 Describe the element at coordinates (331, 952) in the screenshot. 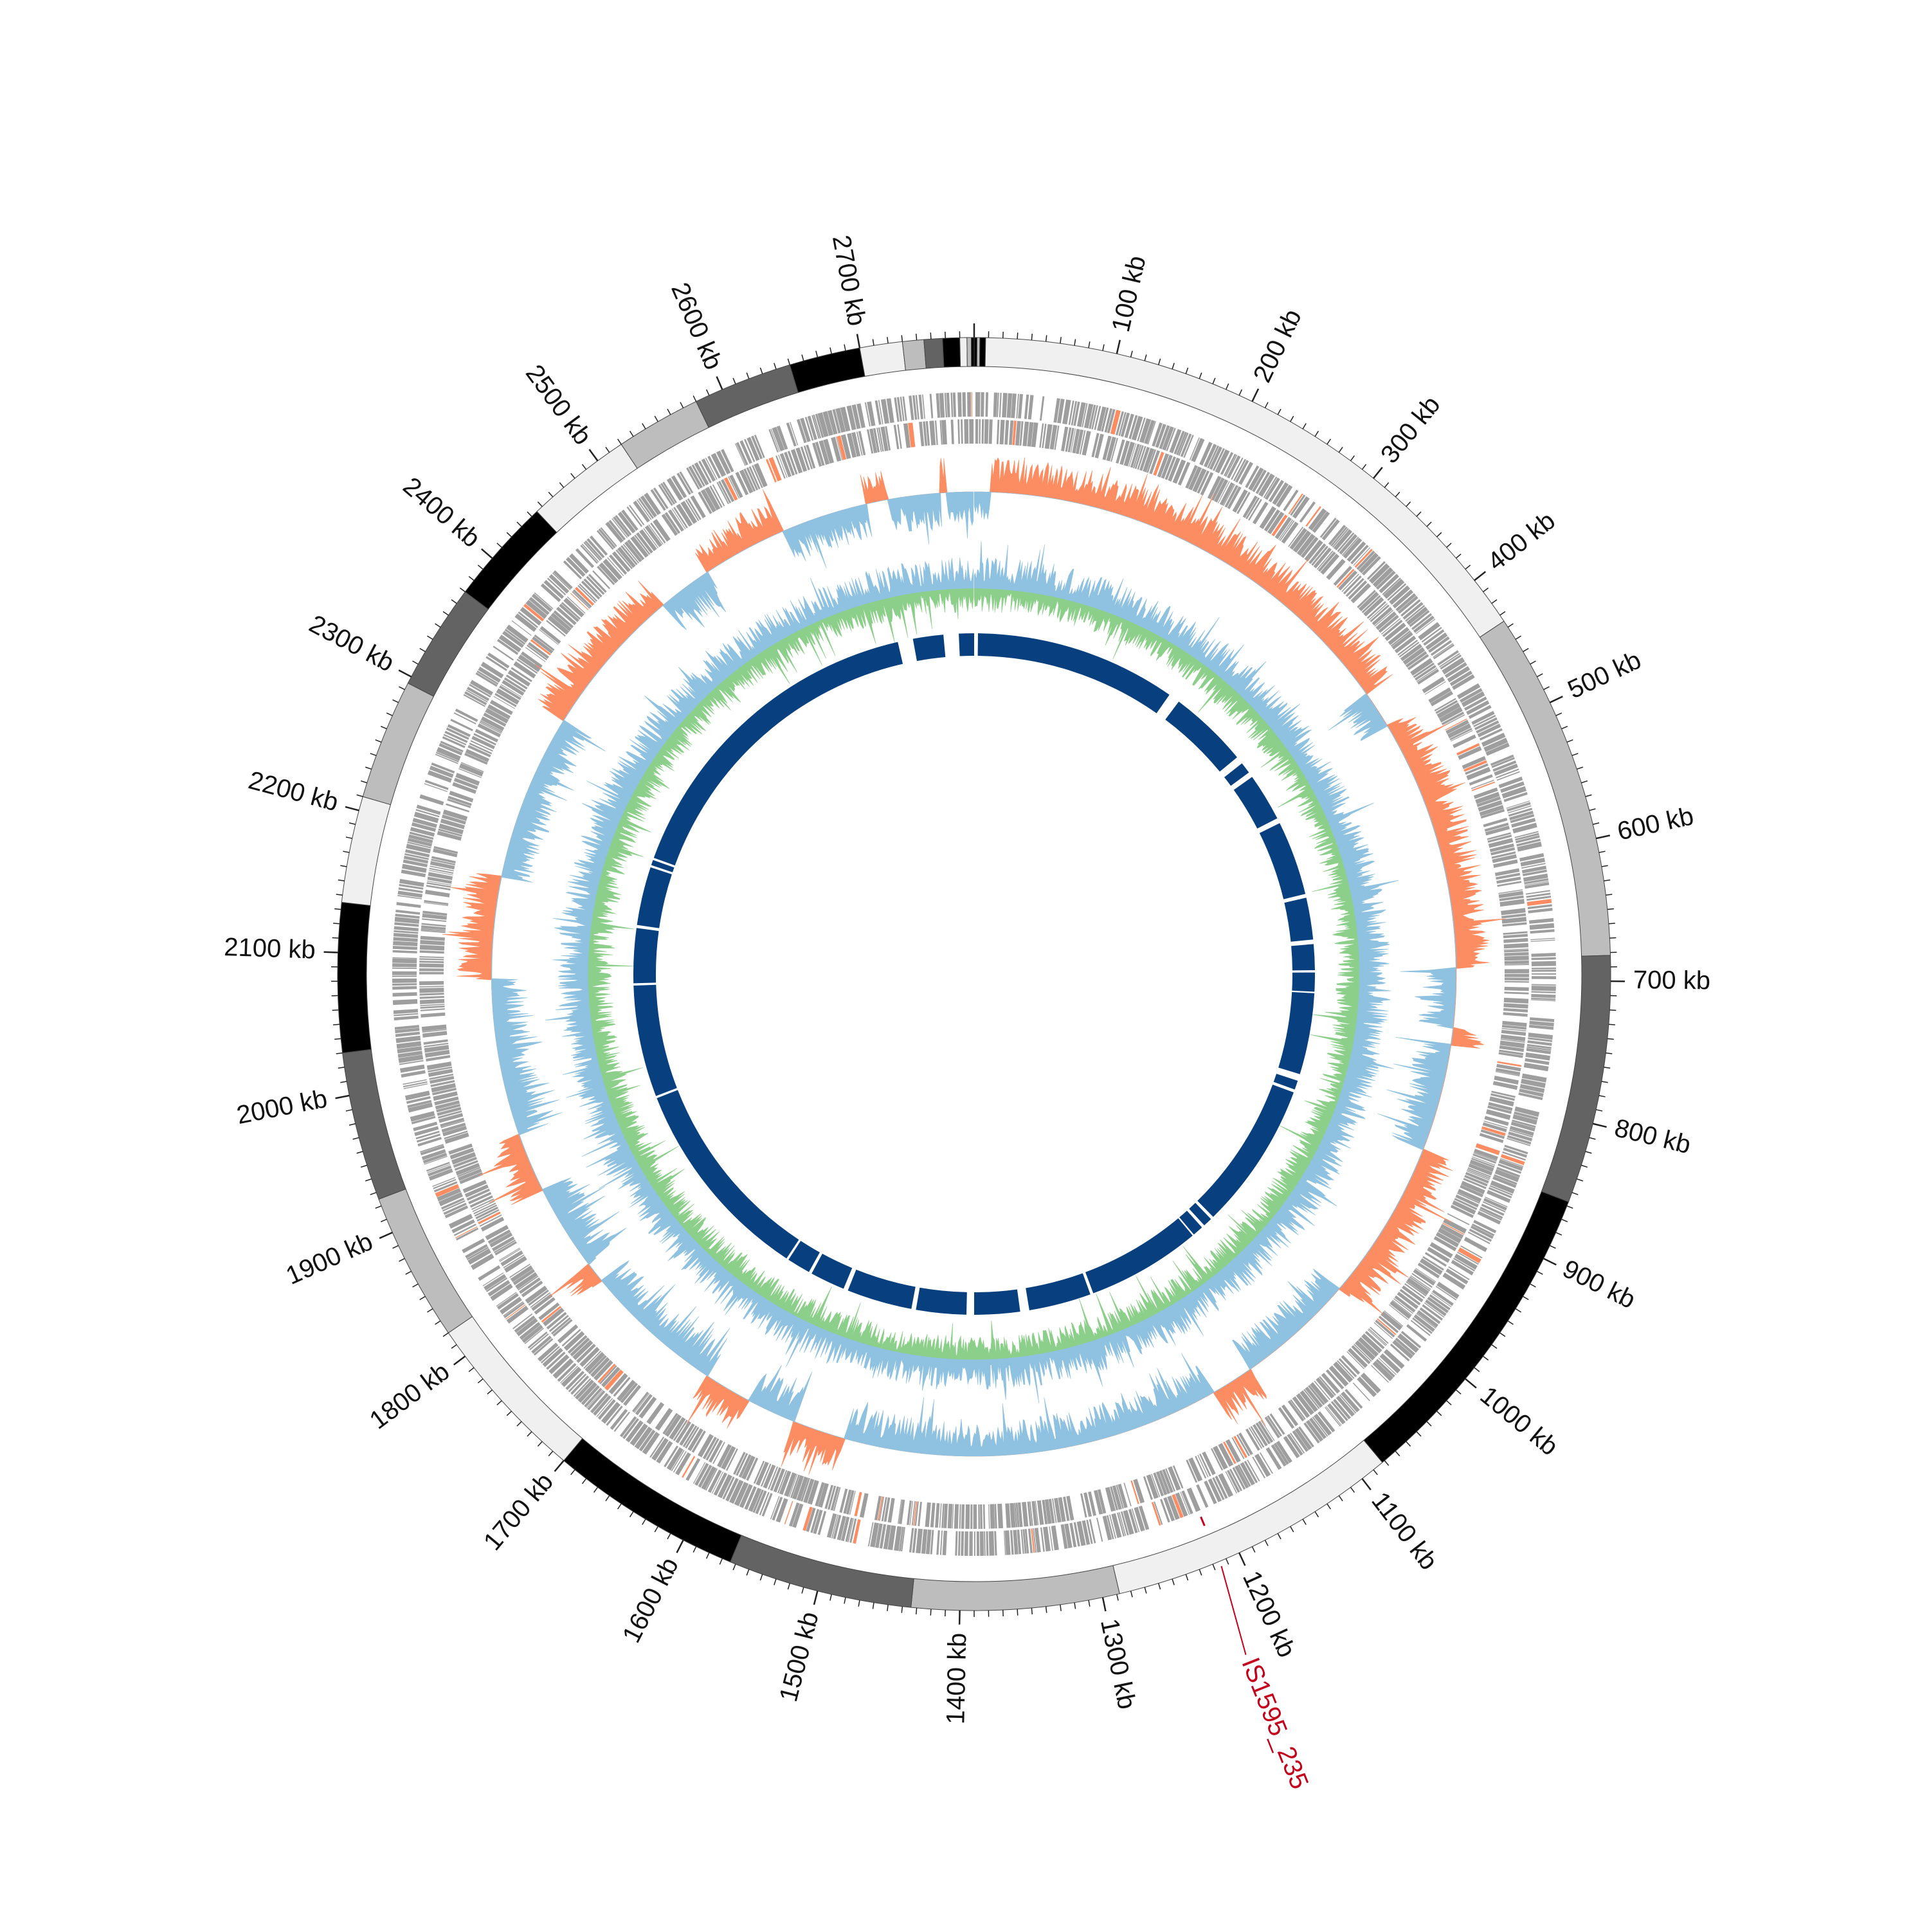

I see `major-tick` at that location.